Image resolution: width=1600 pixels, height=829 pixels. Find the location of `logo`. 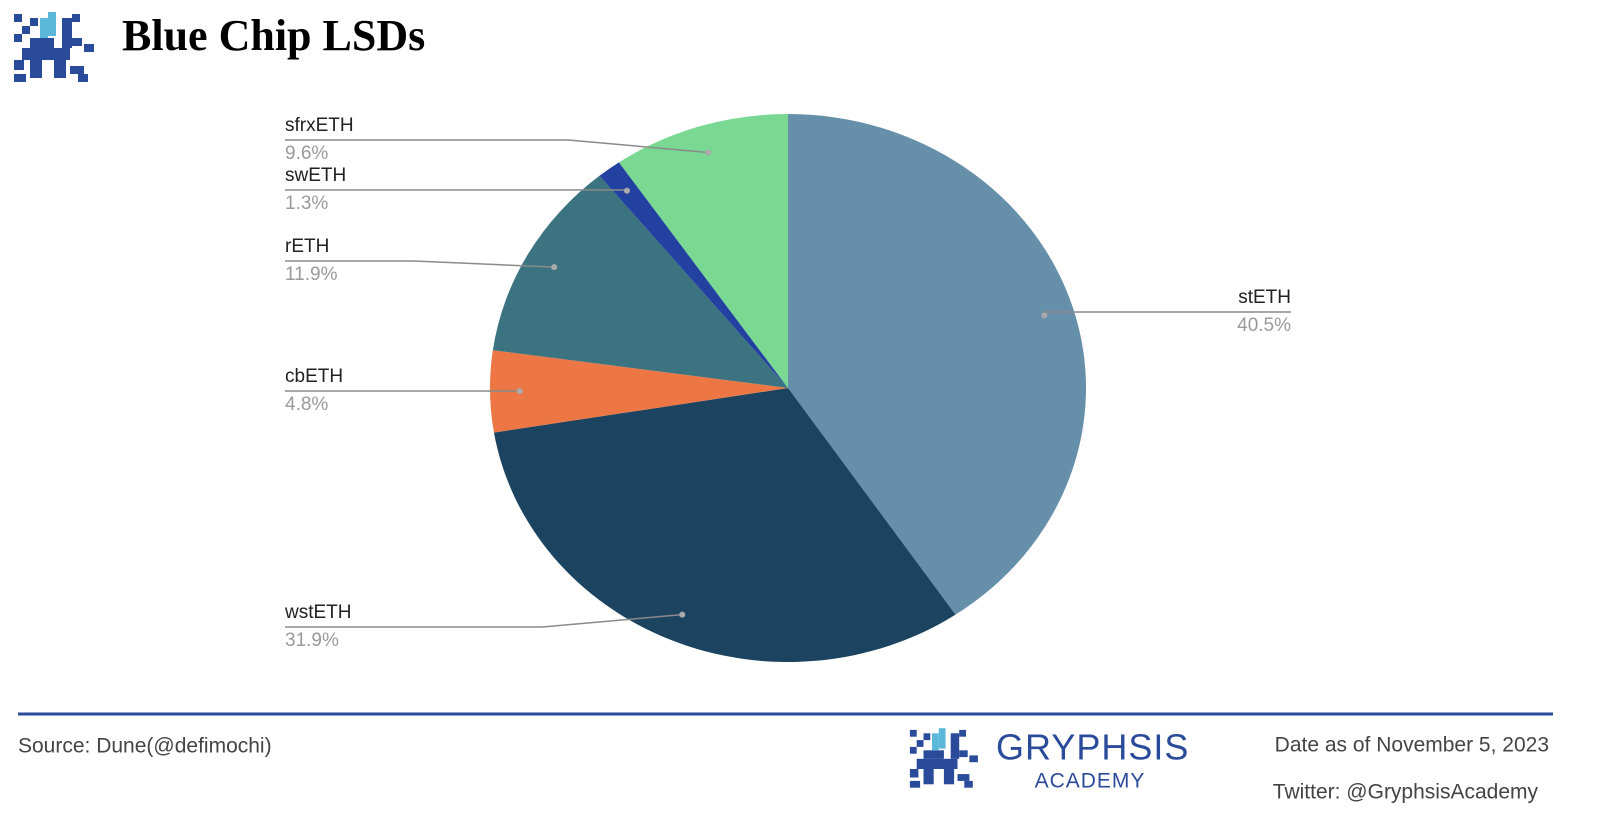

logo is located at coordinates (54, 47).